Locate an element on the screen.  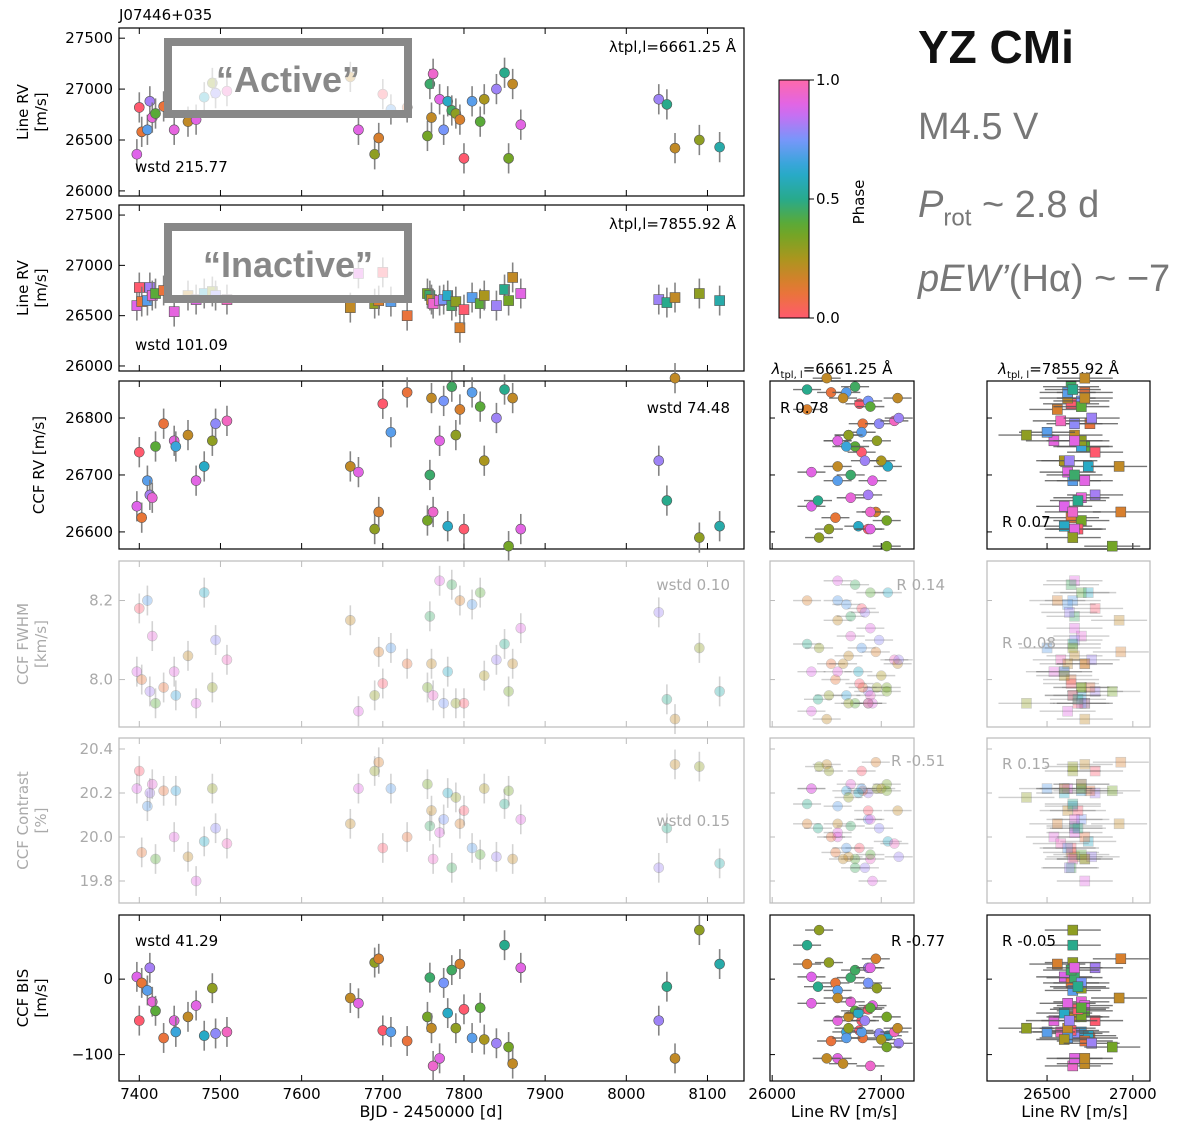
wstd-label: wstd 101.09 is located at coordinates (181, 345).